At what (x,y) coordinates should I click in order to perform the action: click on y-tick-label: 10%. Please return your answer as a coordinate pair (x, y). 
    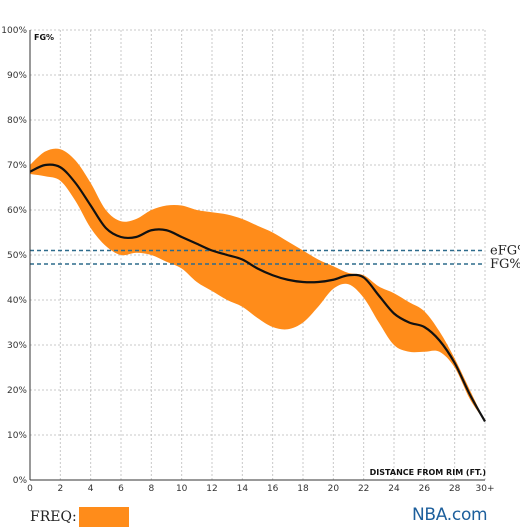
    Looking at the image, I should click on (17, 436).